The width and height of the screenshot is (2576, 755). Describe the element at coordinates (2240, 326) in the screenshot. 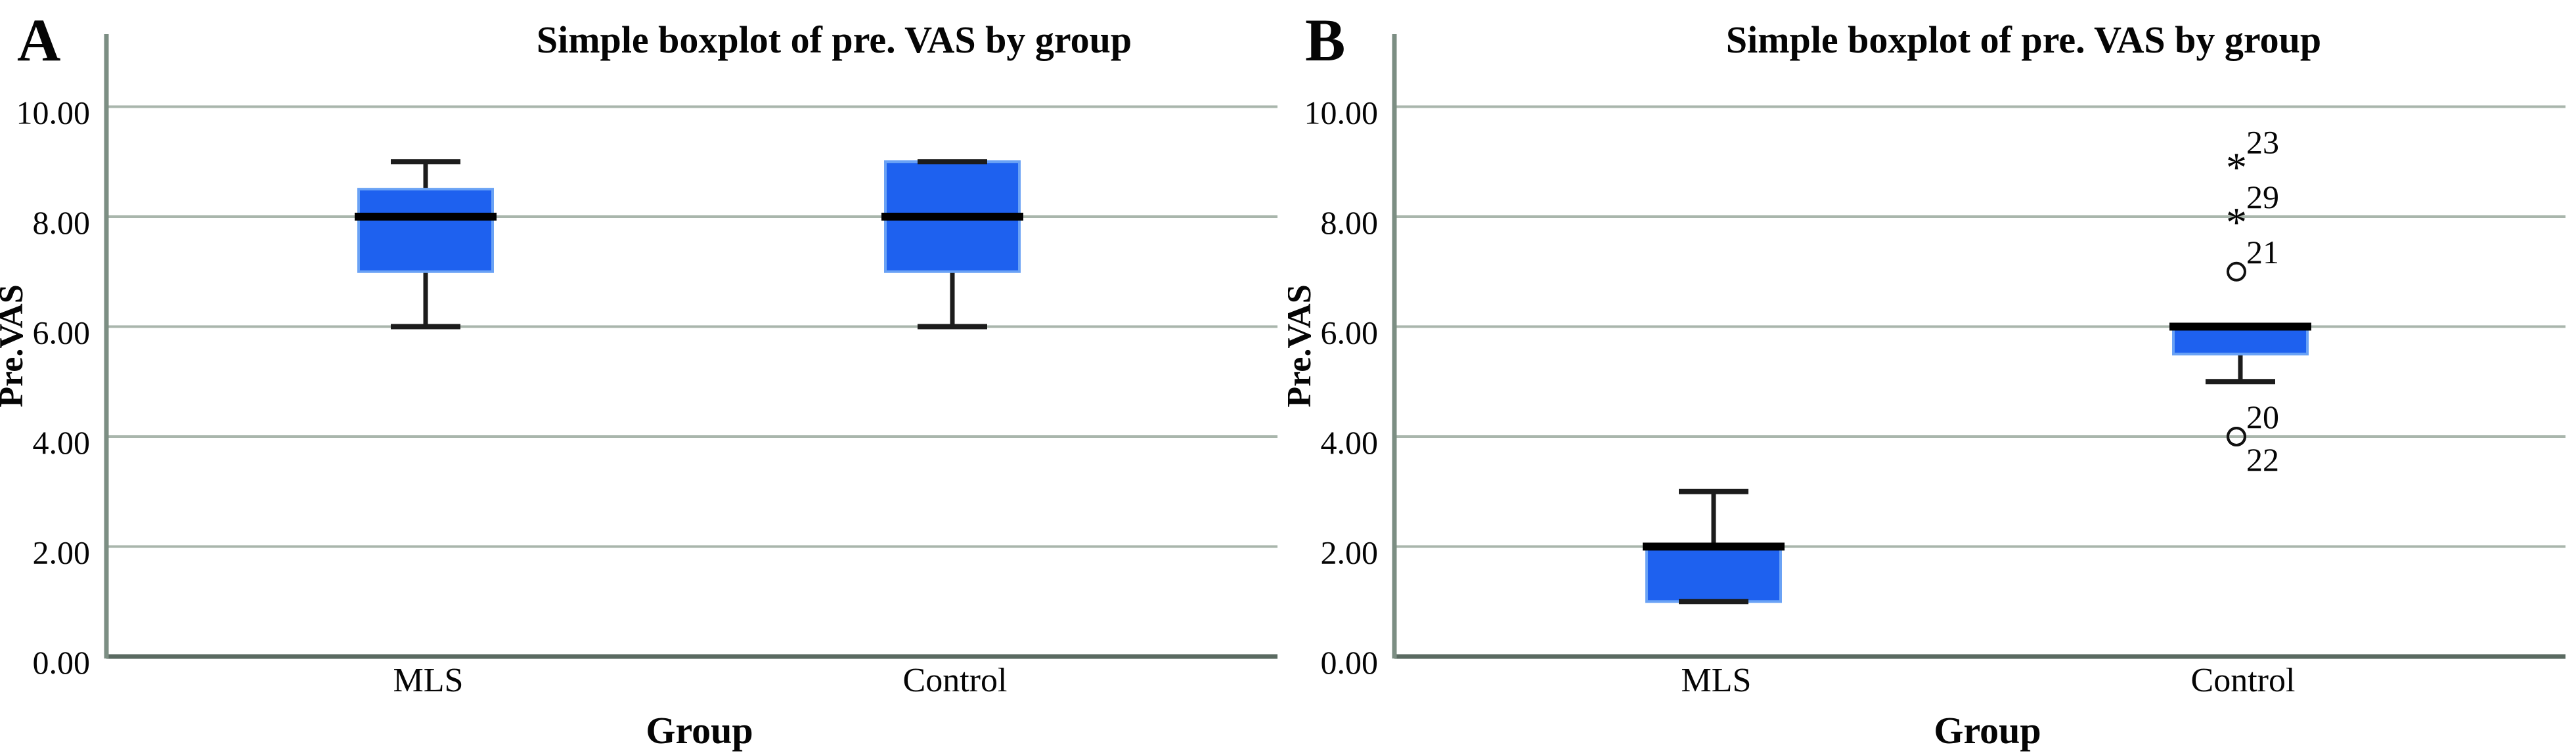

I see `median-line-b-control` at that location.